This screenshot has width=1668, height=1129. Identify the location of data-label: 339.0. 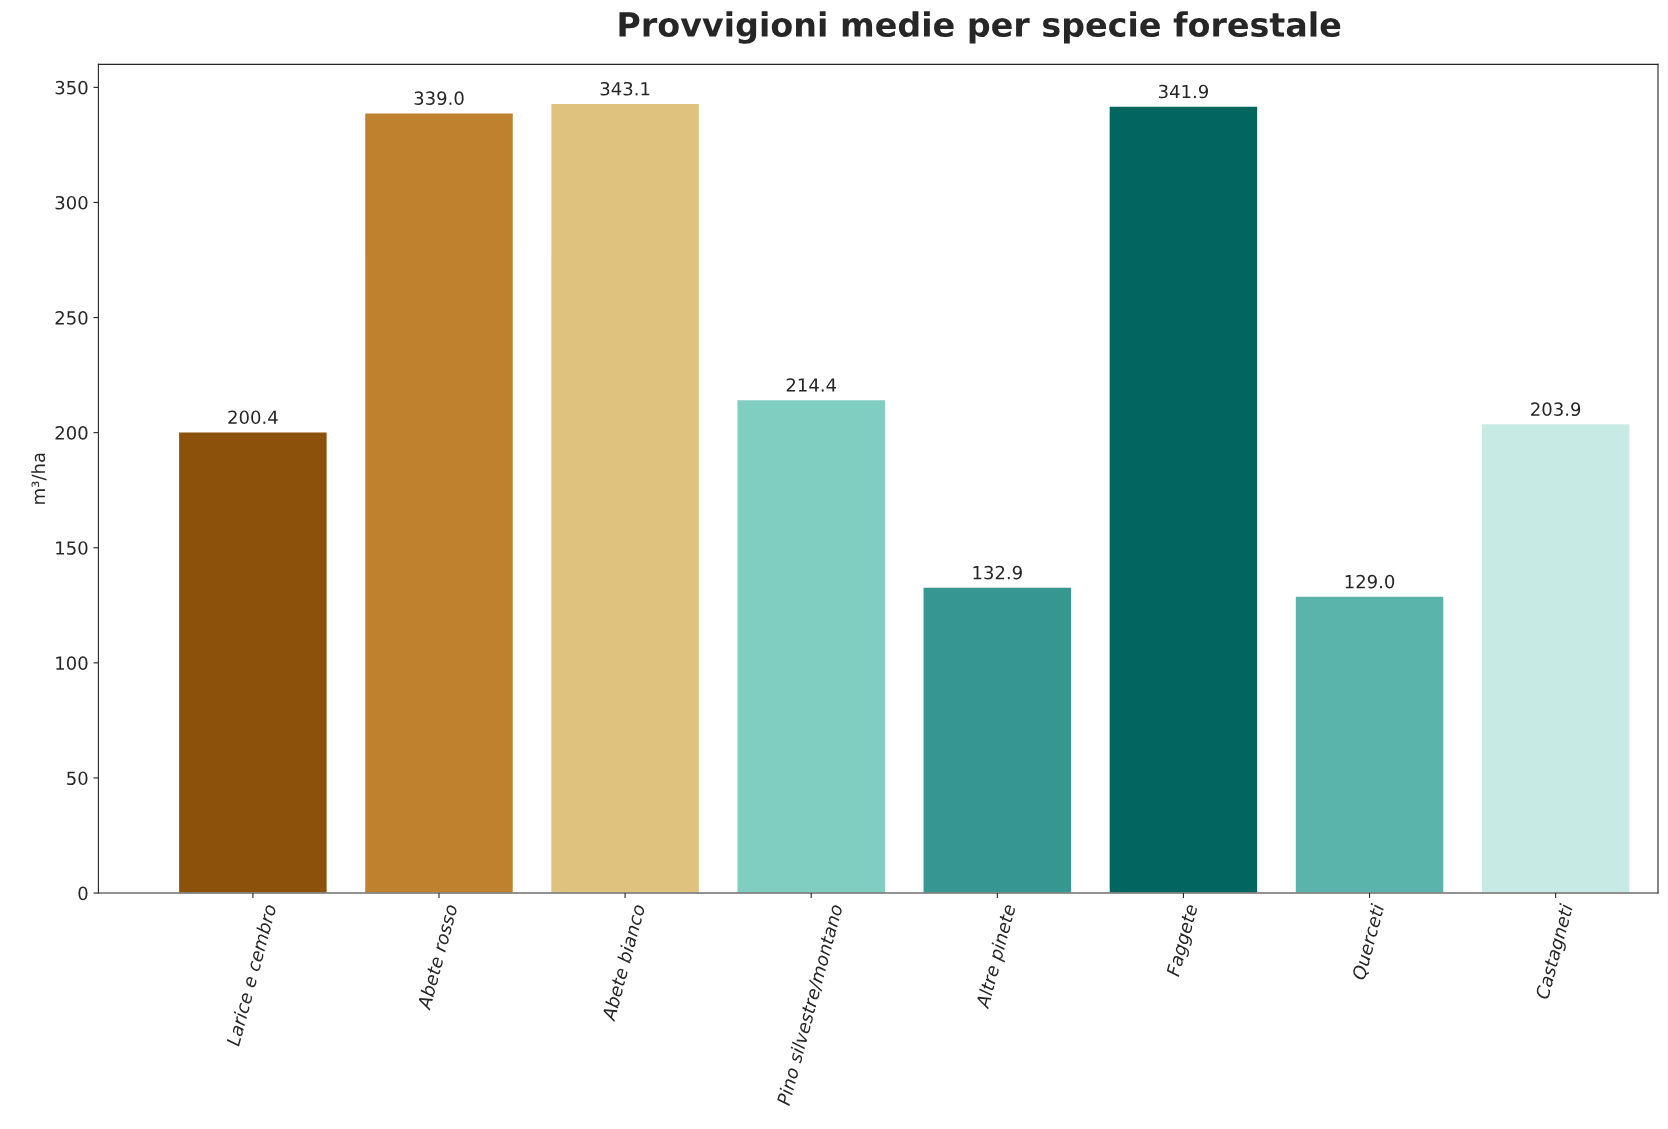
(439, 98).